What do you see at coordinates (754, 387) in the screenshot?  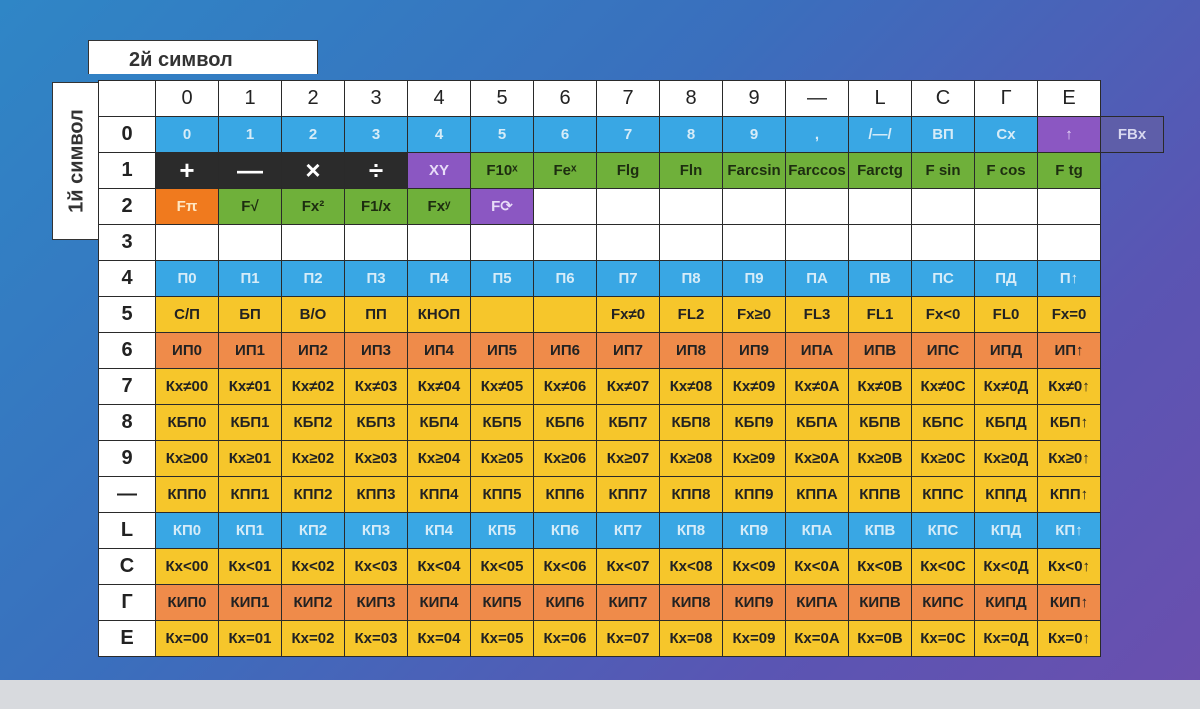 I see `code-cell: Кx≠09` at bounding box center [754, 387].